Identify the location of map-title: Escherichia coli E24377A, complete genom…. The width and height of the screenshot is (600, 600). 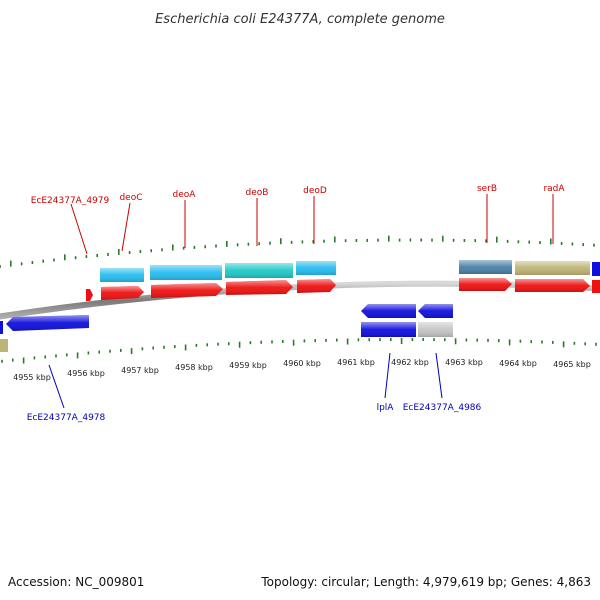
(300, 19).